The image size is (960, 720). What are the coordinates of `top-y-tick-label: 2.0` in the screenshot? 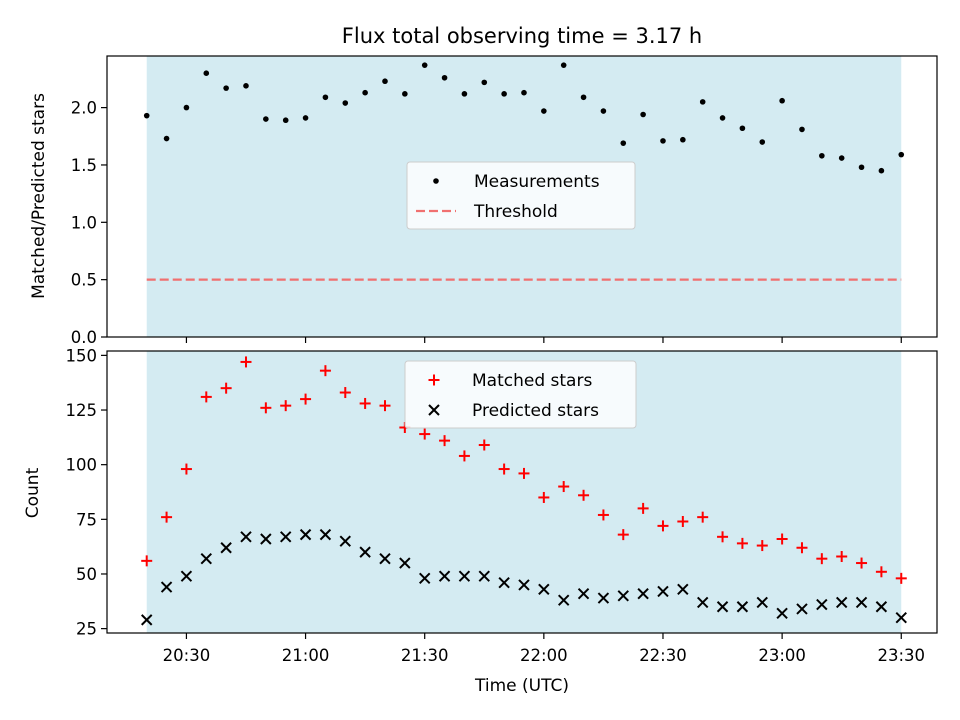 It's located at (84, 108).